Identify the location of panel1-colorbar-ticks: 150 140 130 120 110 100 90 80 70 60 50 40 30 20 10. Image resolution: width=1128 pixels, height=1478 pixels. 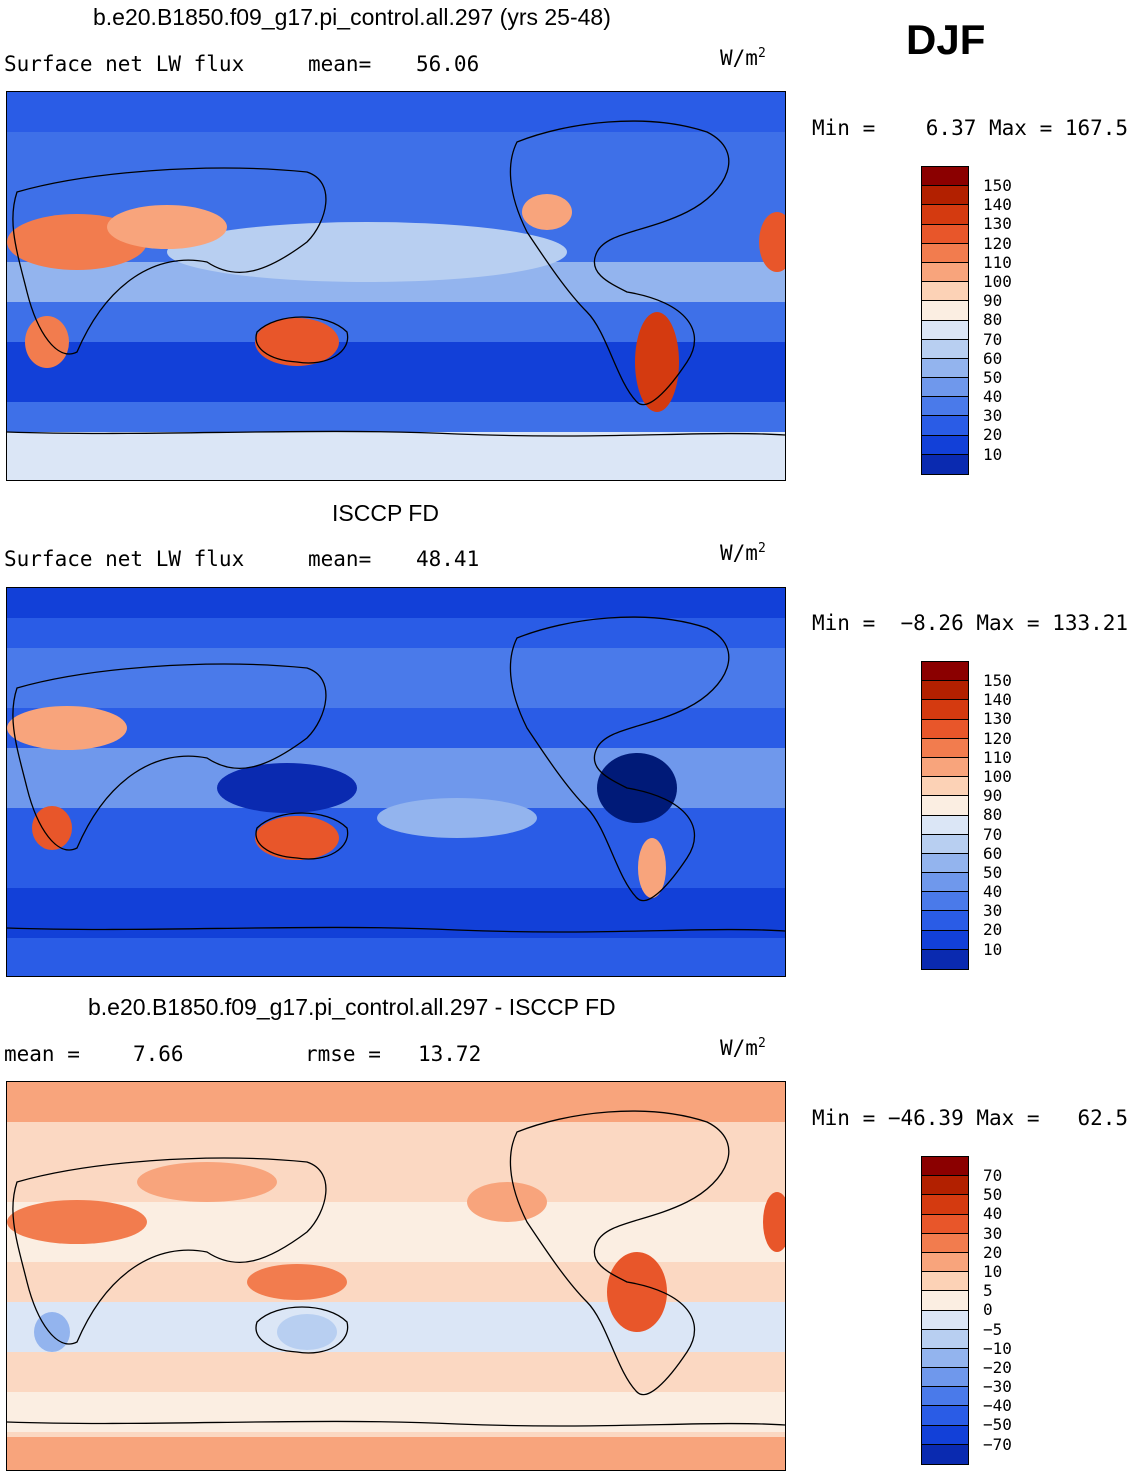
(997, 320).